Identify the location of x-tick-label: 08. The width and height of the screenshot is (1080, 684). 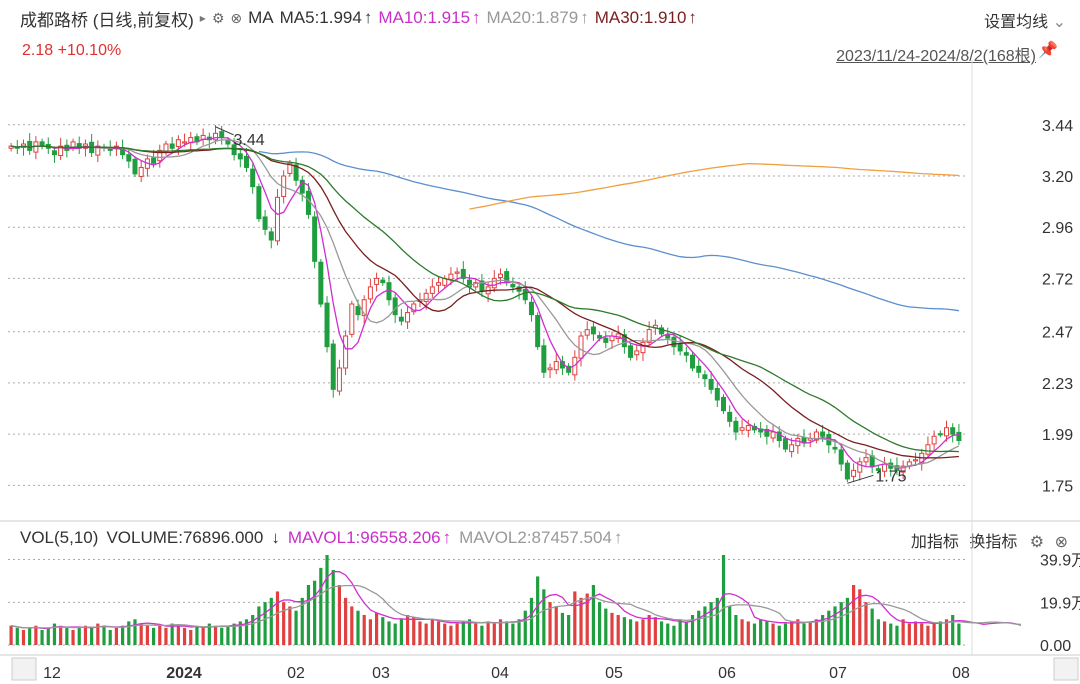
(961, 673).